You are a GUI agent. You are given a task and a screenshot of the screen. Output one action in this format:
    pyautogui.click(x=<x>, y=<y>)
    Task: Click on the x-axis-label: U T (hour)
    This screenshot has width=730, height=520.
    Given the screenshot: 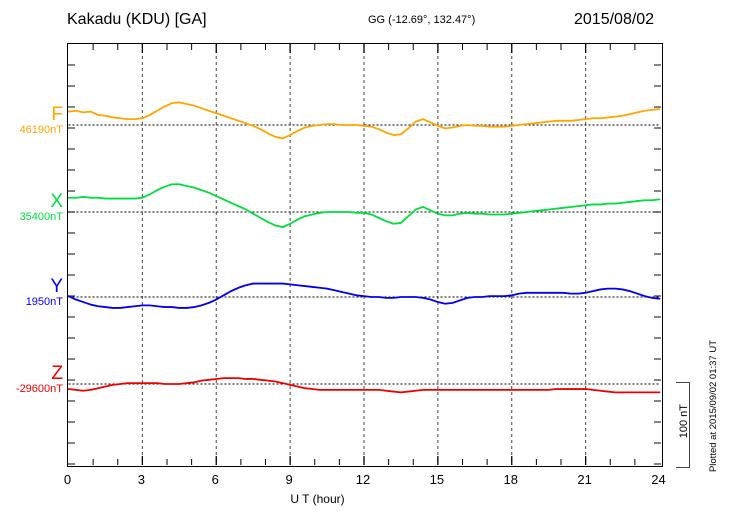 What is the action you would take?
    pyautogui.click(x=365, y=499)
    